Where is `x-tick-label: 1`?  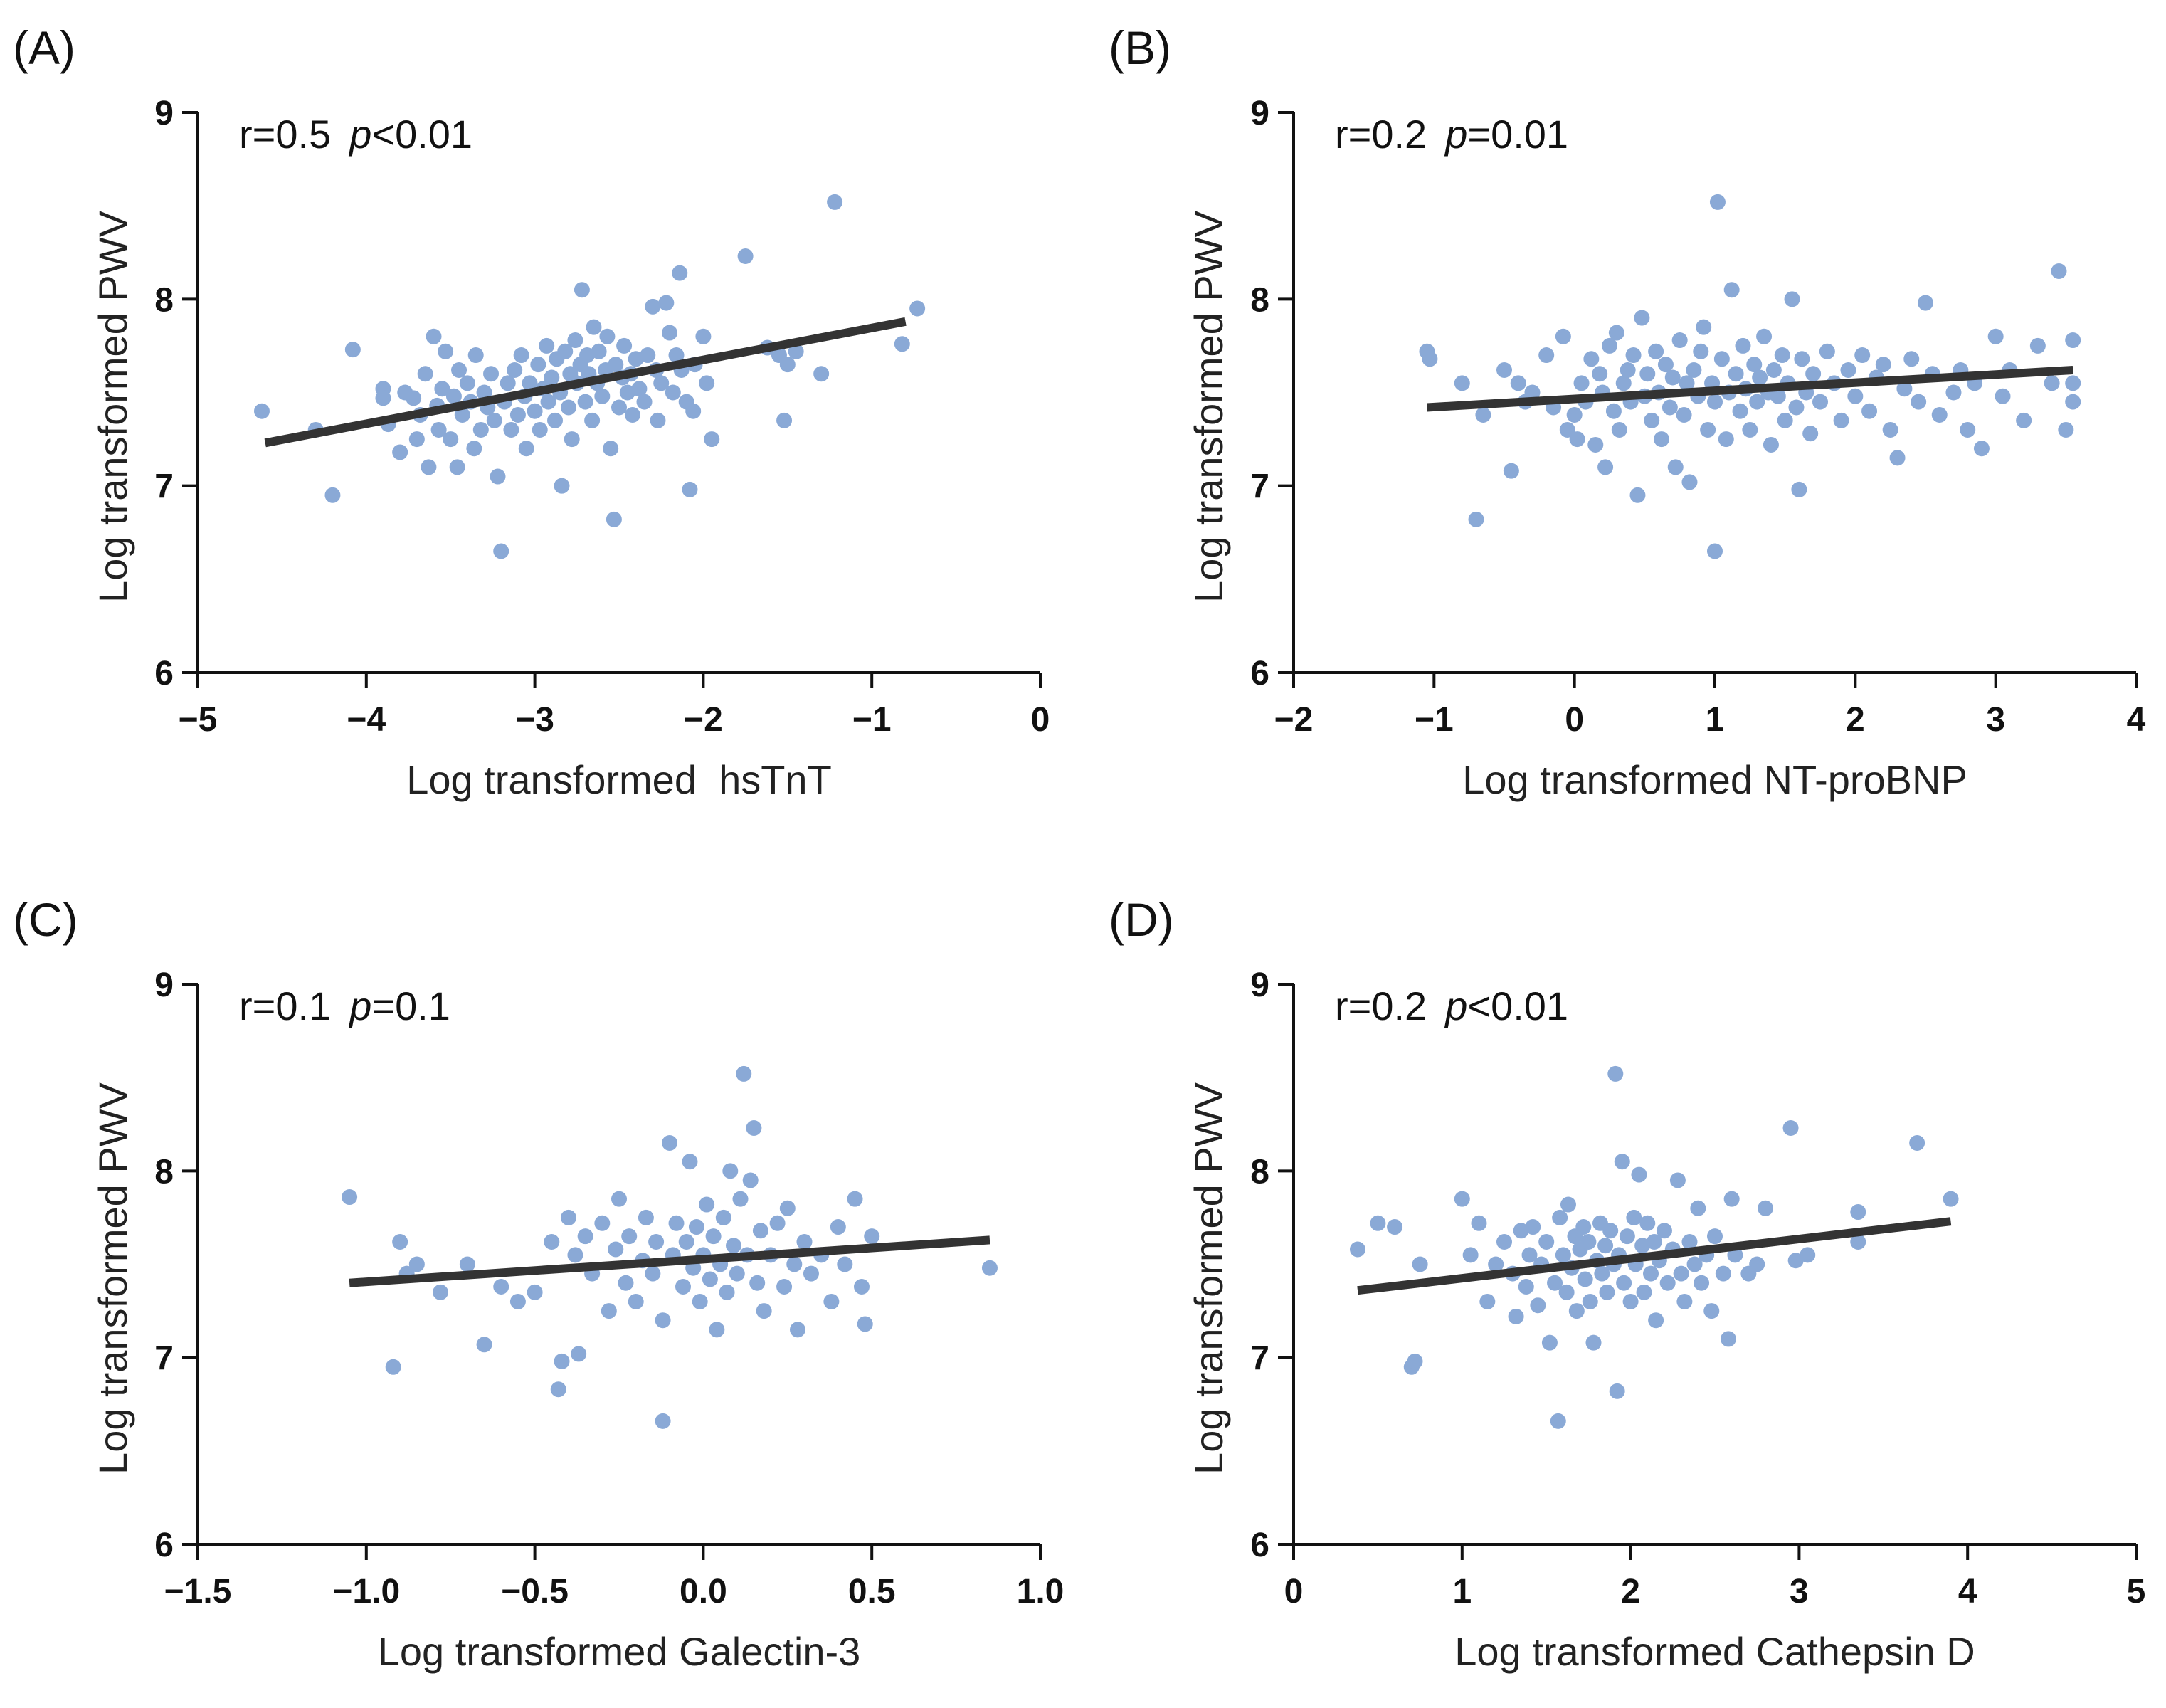 x-tick-label: 1 is located at coordinates (1715, 720).